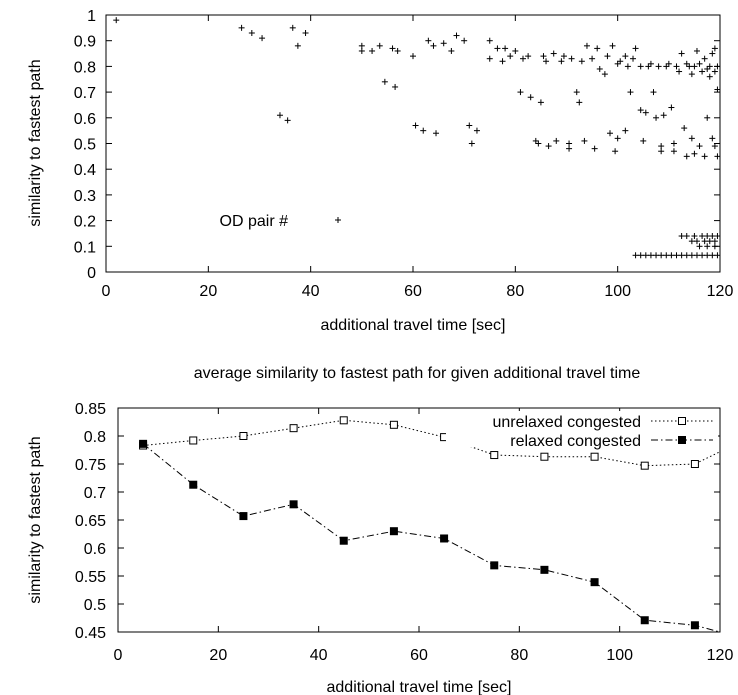 This screenshot has width=738, height=695. What do you see at coordinates (85, 196) in the screenshot?
I see `y-tick-label: 0.3` at bounding box center [85, 196].